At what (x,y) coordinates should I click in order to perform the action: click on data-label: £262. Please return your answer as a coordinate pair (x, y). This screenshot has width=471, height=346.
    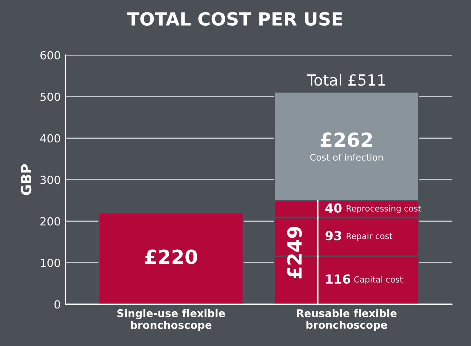
    Looking at the image, I should click on (346, 140).